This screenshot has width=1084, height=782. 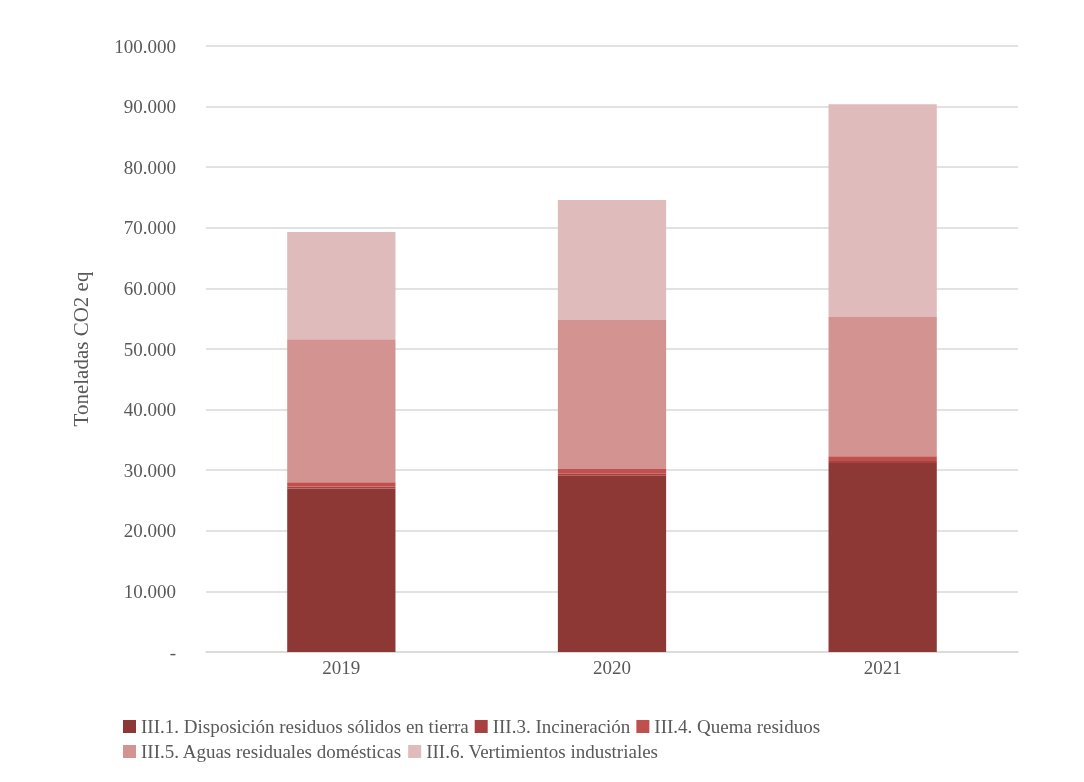 I want to click on y-tick-label: 70.000, so click(x=149, y=228).